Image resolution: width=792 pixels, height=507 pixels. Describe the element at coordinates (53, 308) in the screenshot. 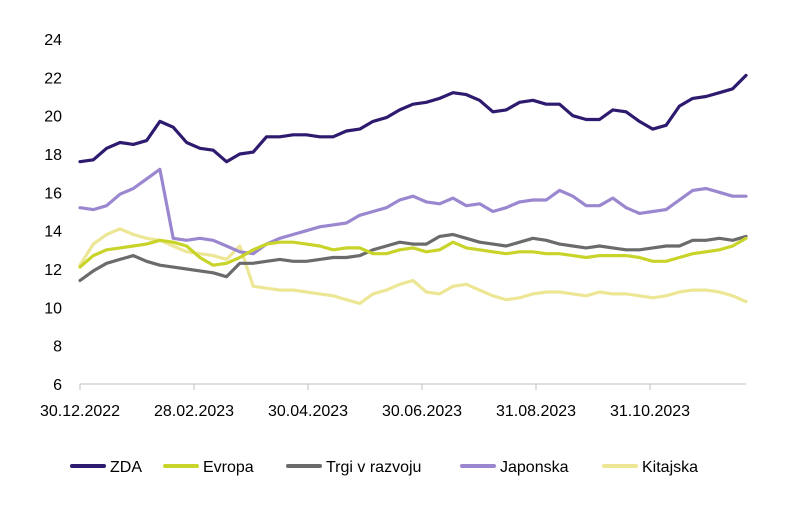

I see `y-tick-label: 10` at that location.